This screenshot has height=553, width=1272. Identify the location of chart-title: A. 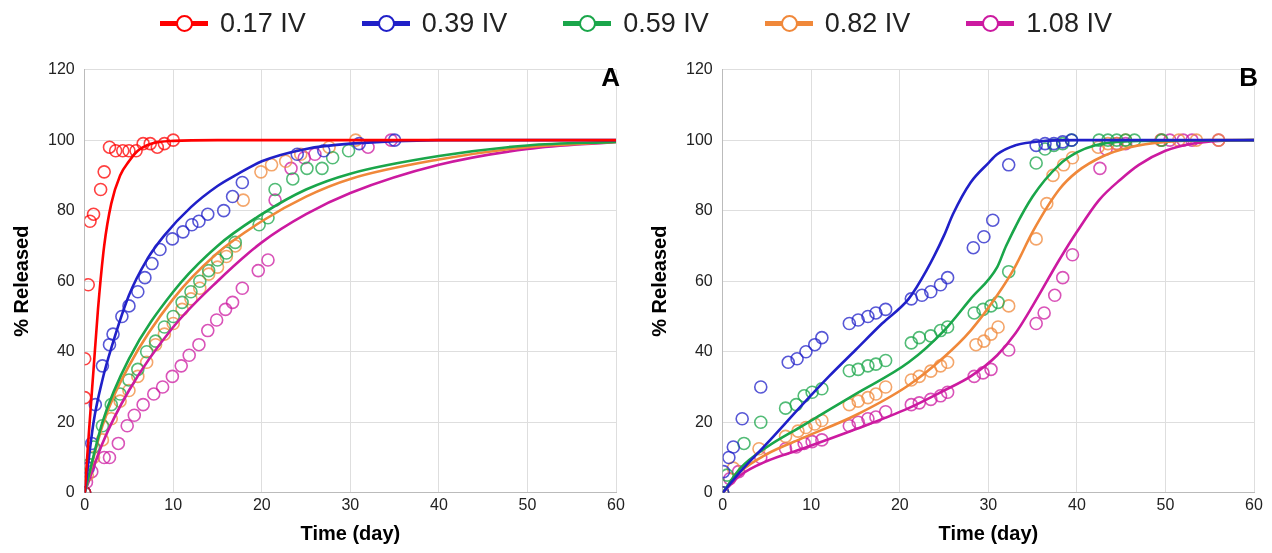
(611, 76).